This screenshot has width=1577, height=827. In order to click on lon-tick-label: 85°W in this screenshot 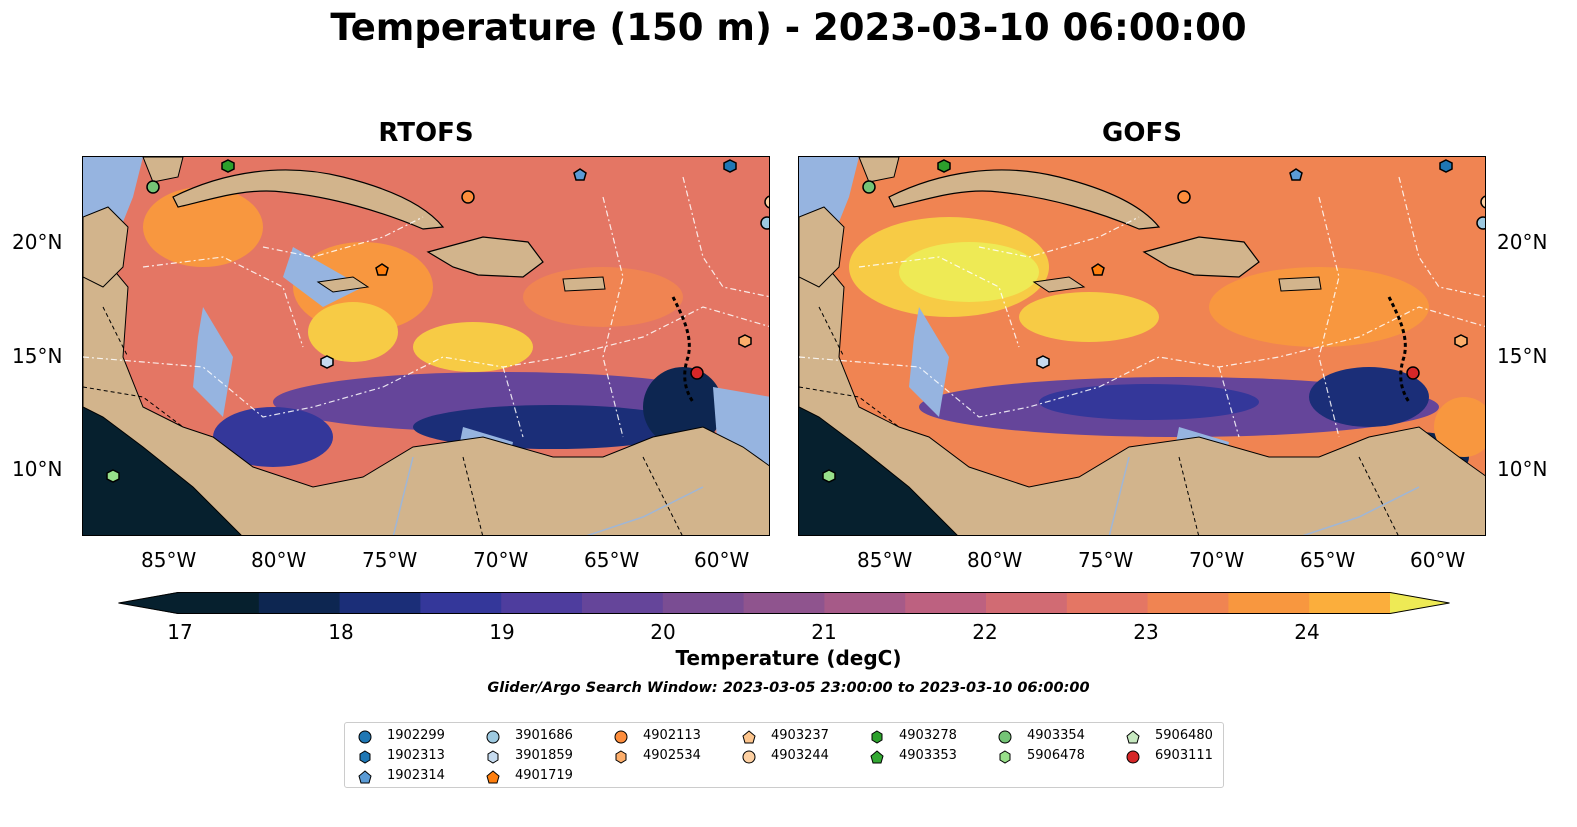, I will do `click(885, 560)`.